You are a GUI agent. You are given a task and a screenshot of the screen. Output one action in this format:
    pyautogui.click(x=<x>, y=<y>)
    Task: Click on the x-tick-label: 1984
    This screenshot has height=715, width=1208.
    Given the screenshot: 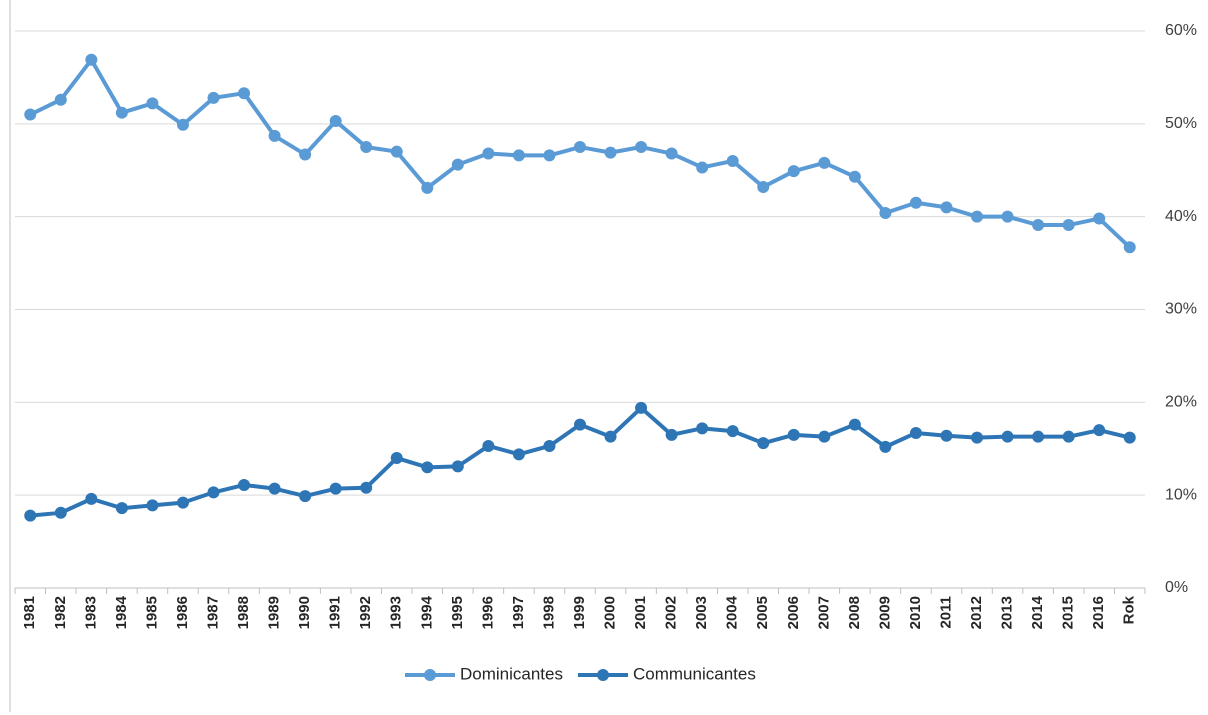 What is the action you would take?
    pyautogui.click(x=121, y=612)
    